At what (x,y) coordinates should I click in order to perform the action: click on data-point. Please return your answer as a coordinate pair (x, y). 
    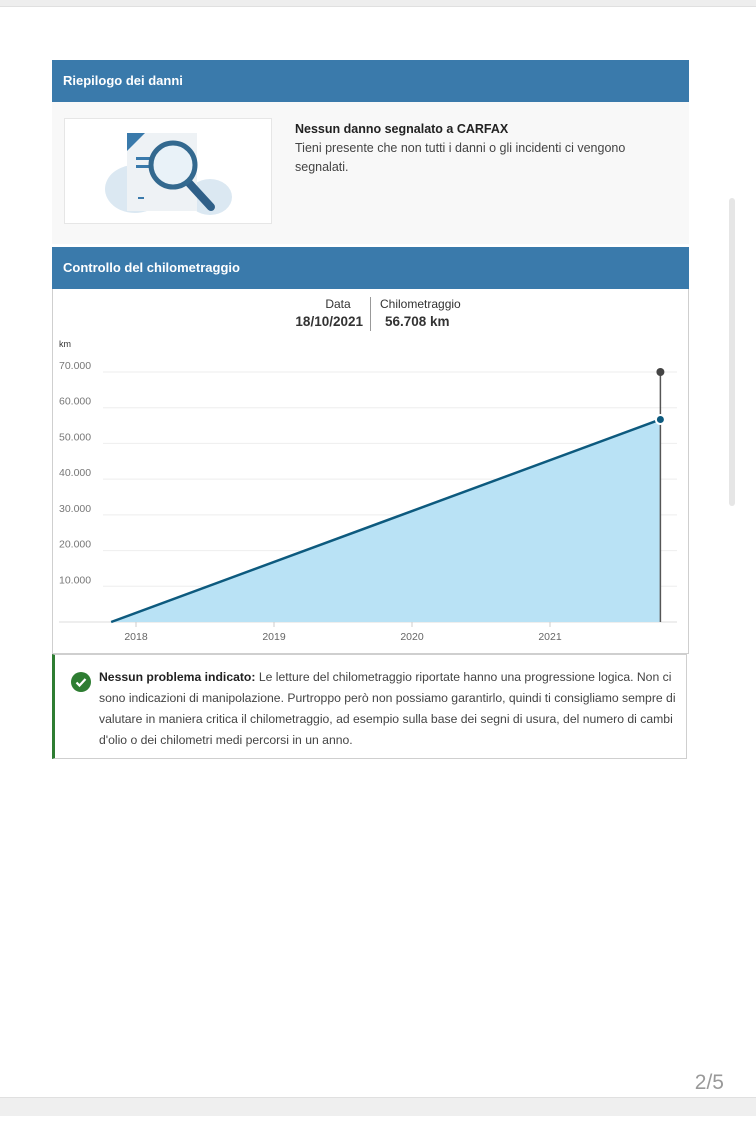
    Looking at the image, I should click on (660, 419).